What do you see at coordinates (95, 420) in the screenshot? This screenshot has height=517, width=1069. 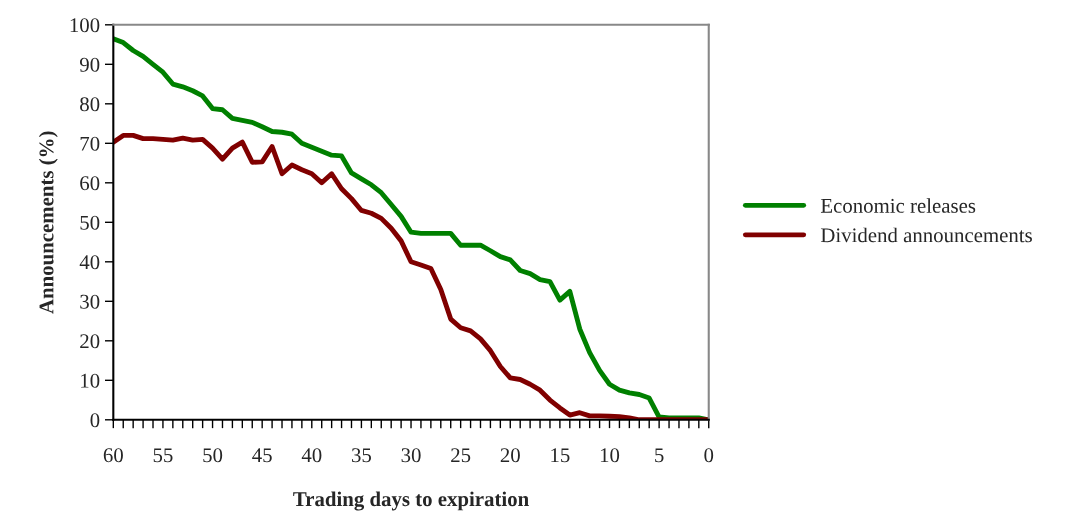 I see `y-tick-label: 0` at bounding box center [95, 420].